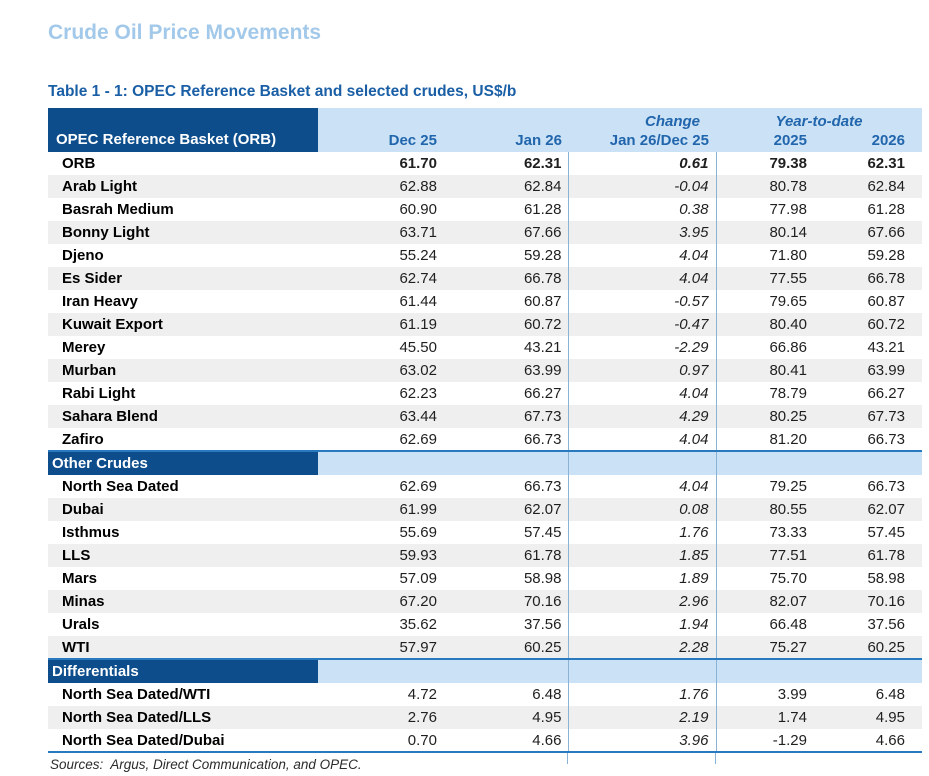 This screenshot has height=776, width=929. What do you see at coordinates (183, 232) in the screenshot?
I see `crude-name: Bonny Light` at bounding box center [183, 232].